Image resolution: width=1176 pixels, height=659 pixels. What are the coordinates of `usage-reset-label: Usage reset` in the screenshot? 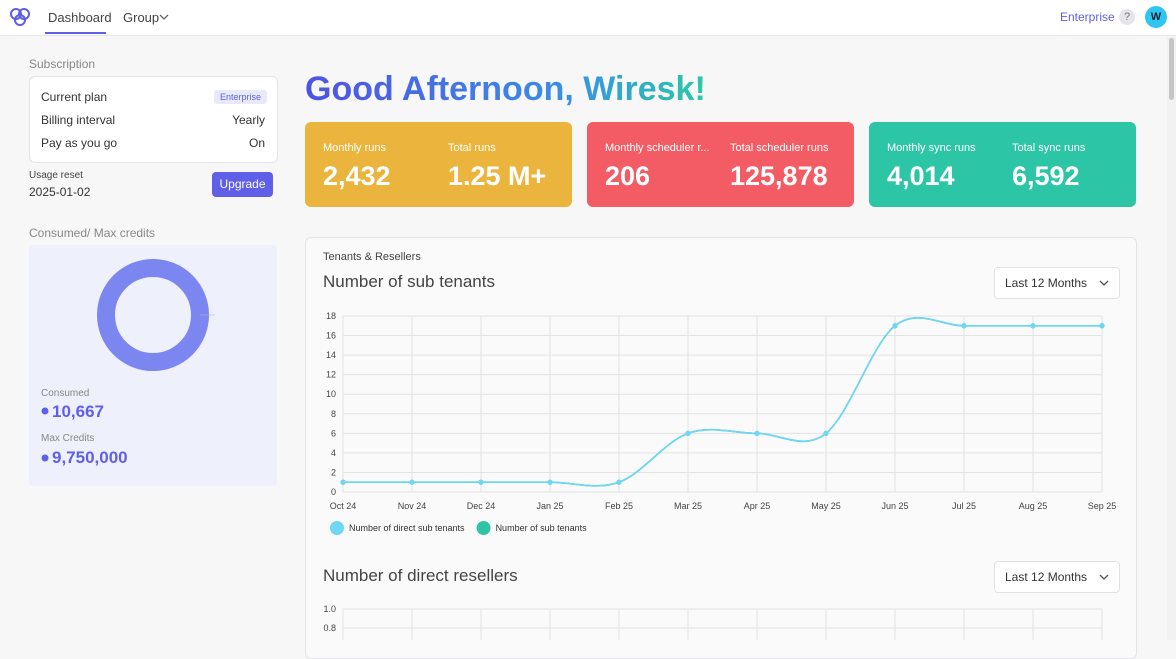 It's located at (56, 175).